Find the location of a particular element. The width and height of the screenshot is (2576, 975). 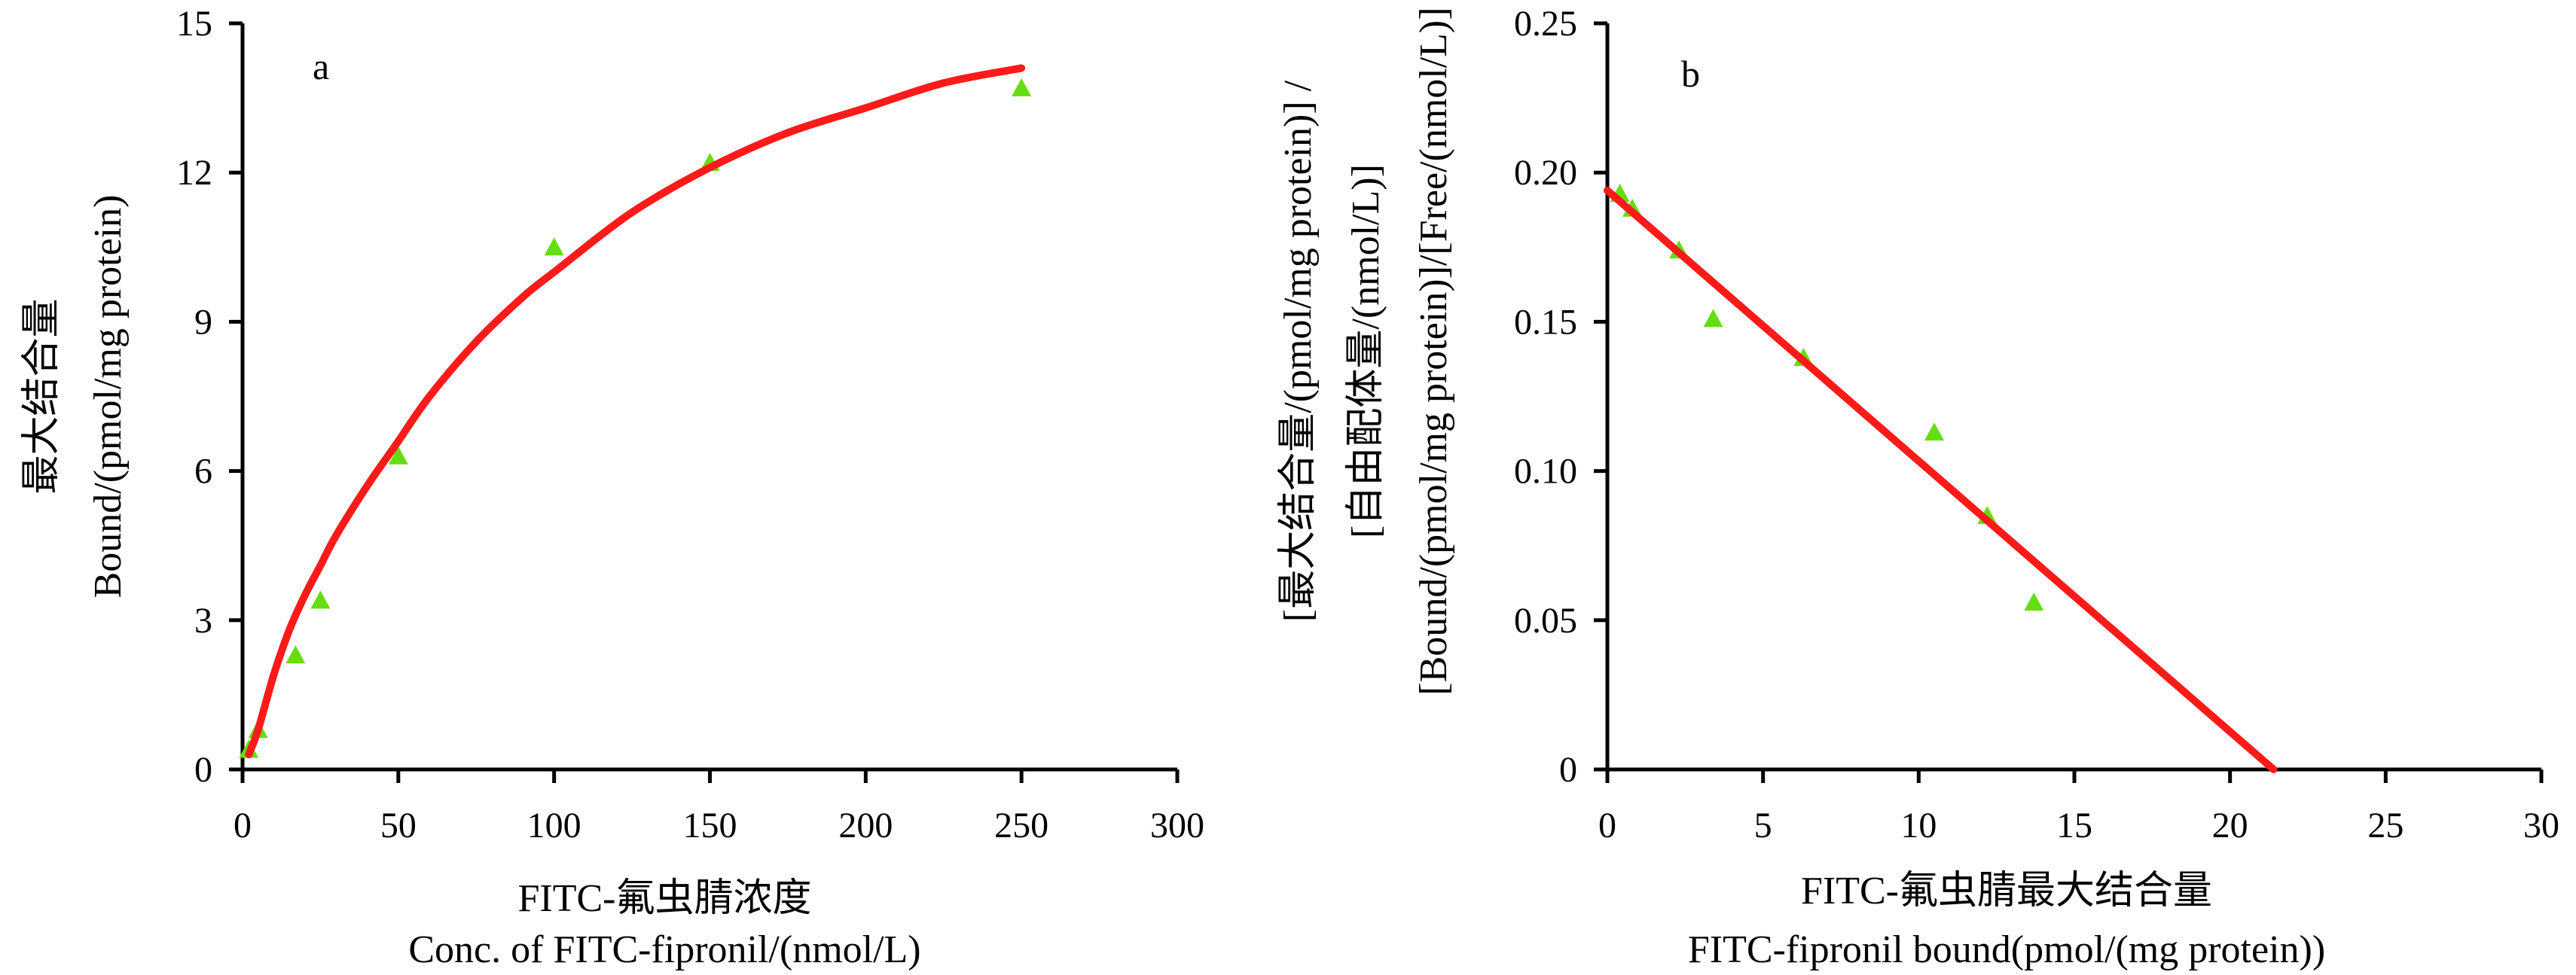

x-tick-label: 25 is located at coordinates (2386, 826).